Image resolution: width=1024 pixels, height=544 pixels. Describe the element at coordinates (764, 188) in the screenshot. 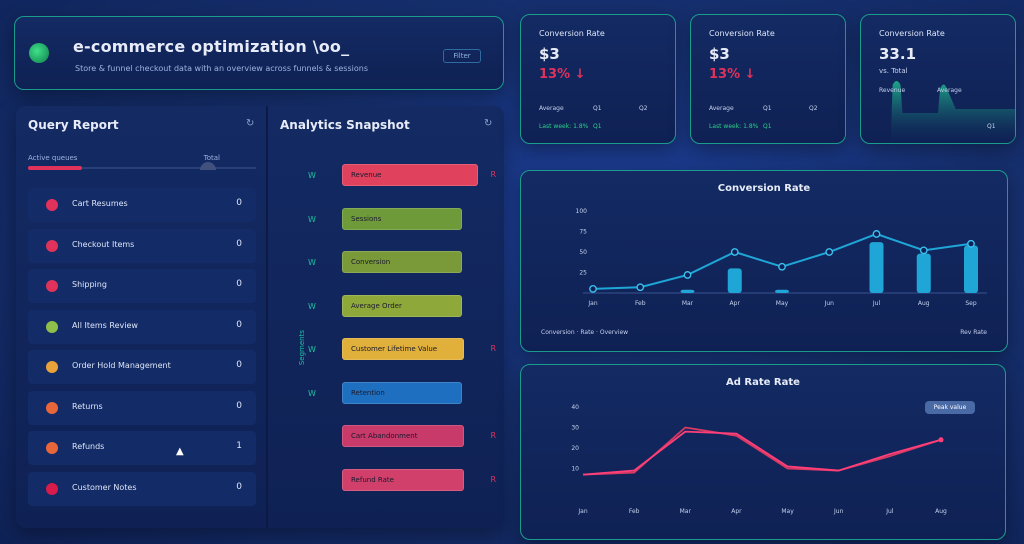

I see `chart-title: Conversion Rate` at that location.